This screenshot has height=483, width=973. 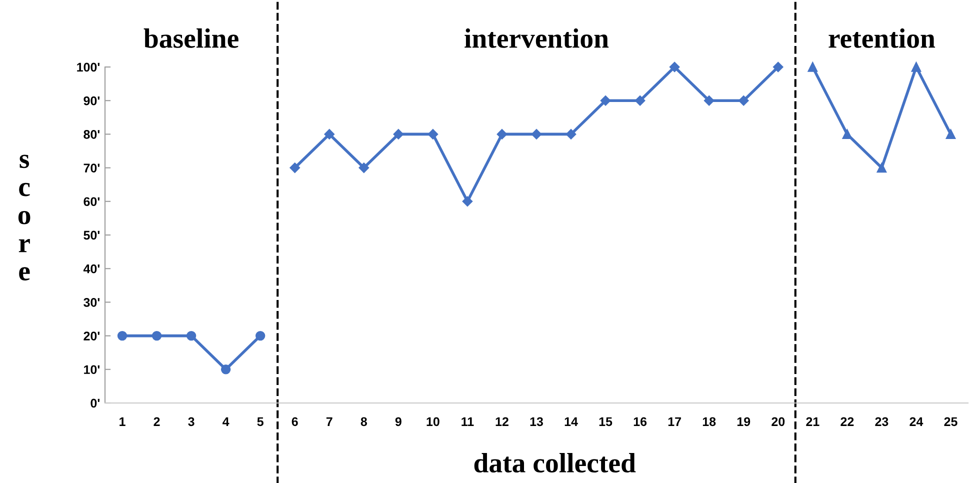 I want to click on x-tick-label: 4, so click(x=226, y=421).